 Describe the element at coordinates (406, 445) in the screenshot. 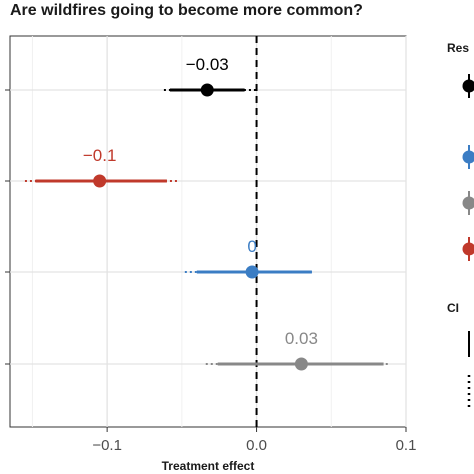

I see `x-tick-label: 0.1` at that location.